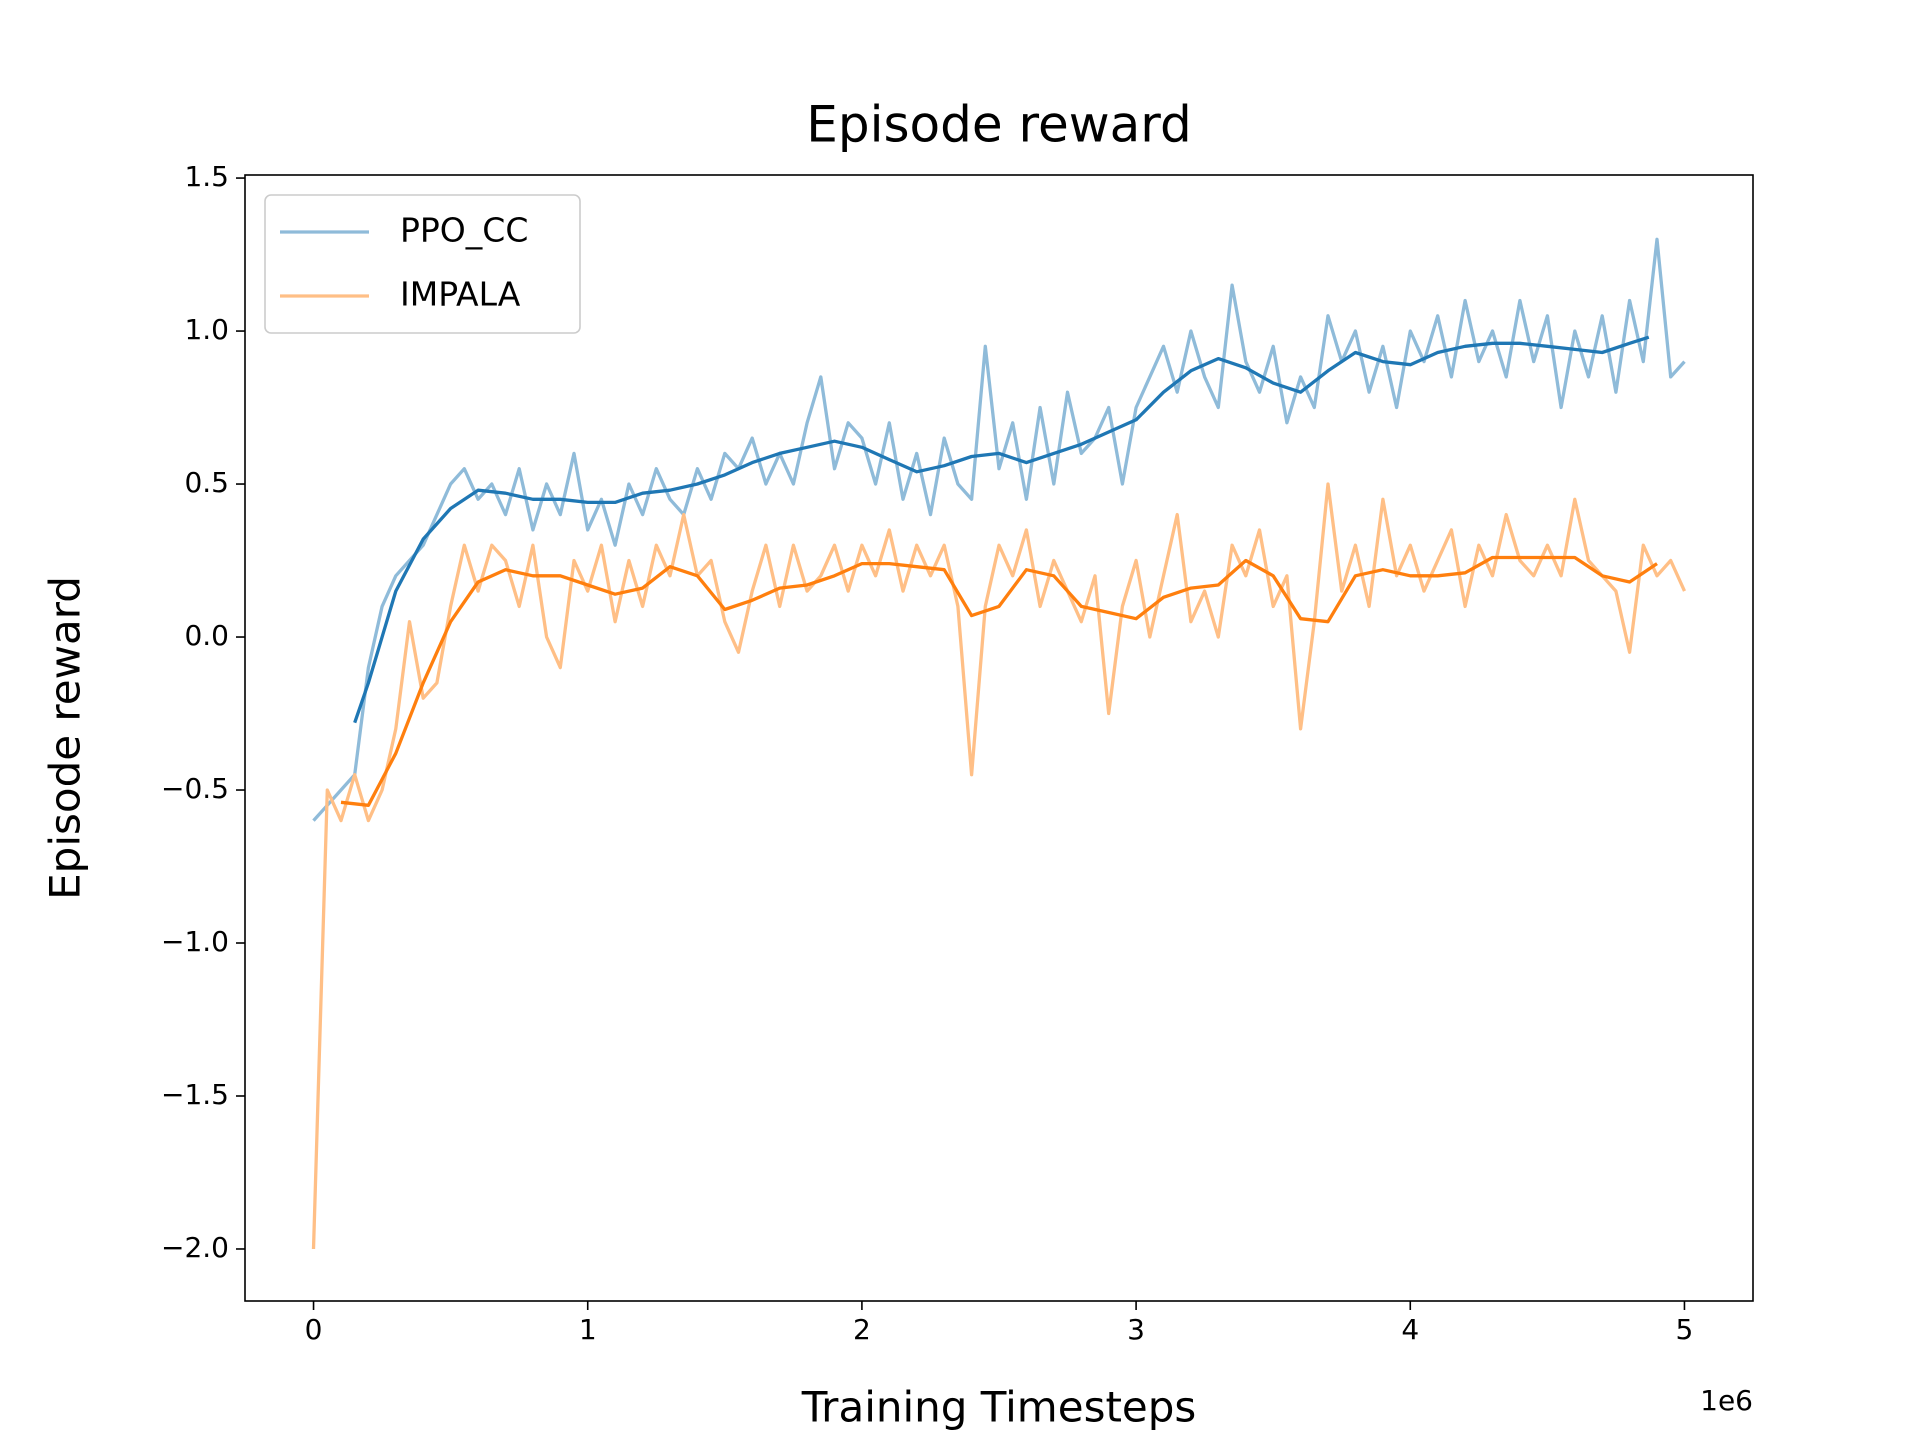 Image resolution: width=1920 pixels, height=1440 pixels. What do you see at coordinates (464, 230) in the screenshot?
I see `legend-label: PPO_CC` at bounding box center [464, 230].